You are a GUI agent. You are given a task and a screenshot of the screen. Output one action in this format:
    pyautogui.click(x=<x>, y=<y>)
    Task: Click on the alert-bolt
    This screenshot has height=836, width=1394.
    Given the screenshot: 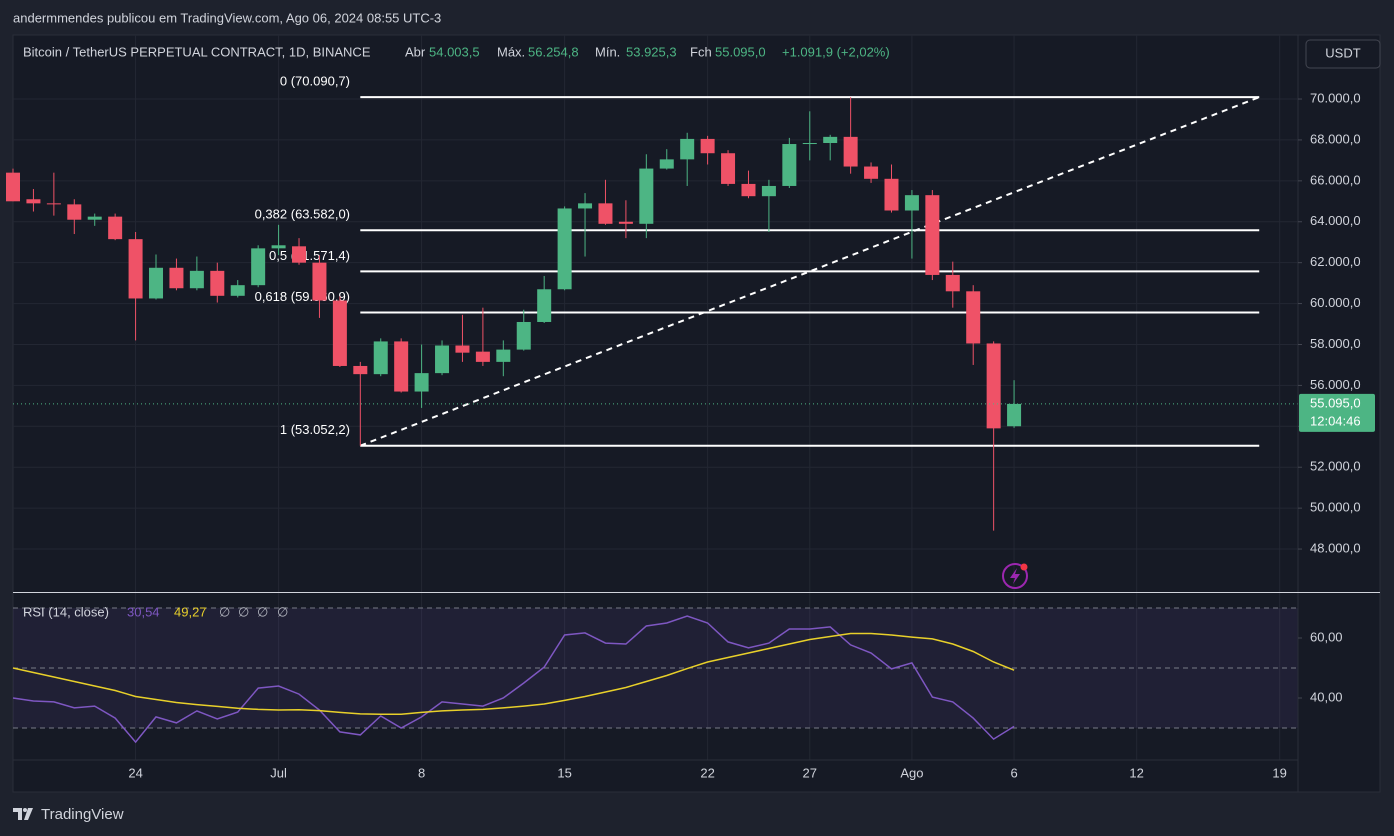 What is the action you would take?
    pyautogui.click(x=1015, y=576)
    